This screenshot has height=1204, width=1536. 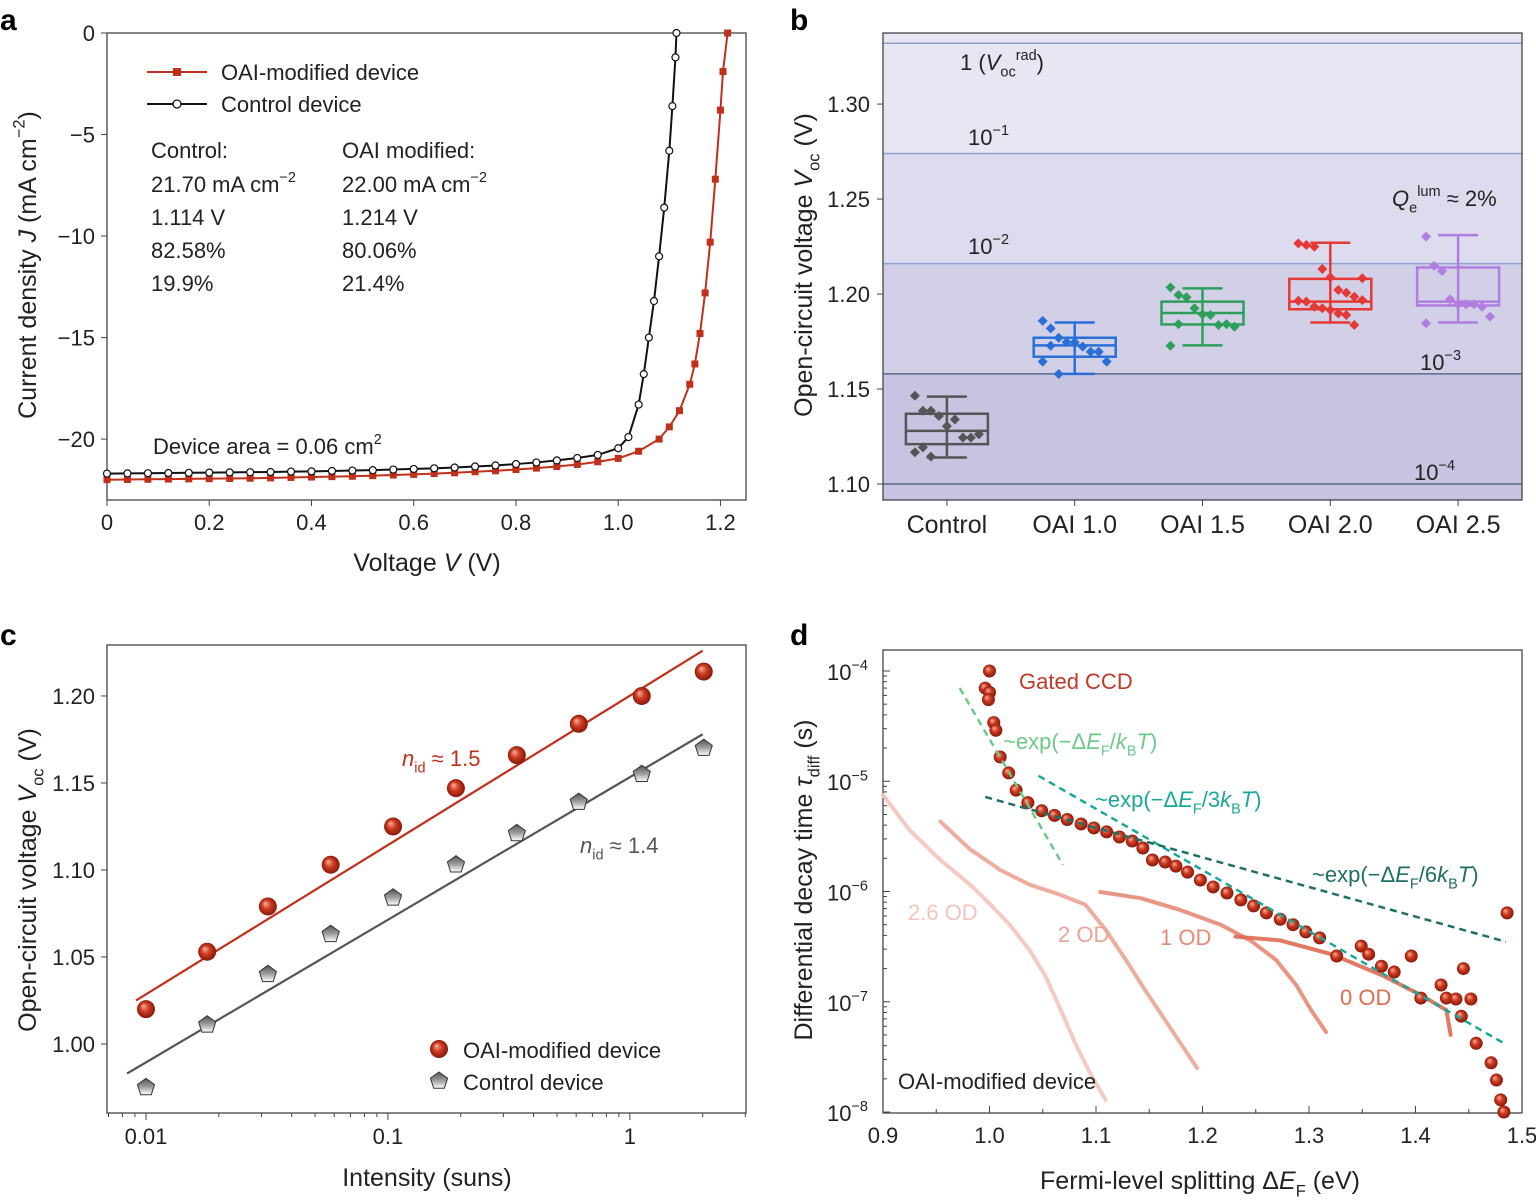 I want to click on fit-label-oai: nid ≈ 1.5, so click(x=441, y=761).